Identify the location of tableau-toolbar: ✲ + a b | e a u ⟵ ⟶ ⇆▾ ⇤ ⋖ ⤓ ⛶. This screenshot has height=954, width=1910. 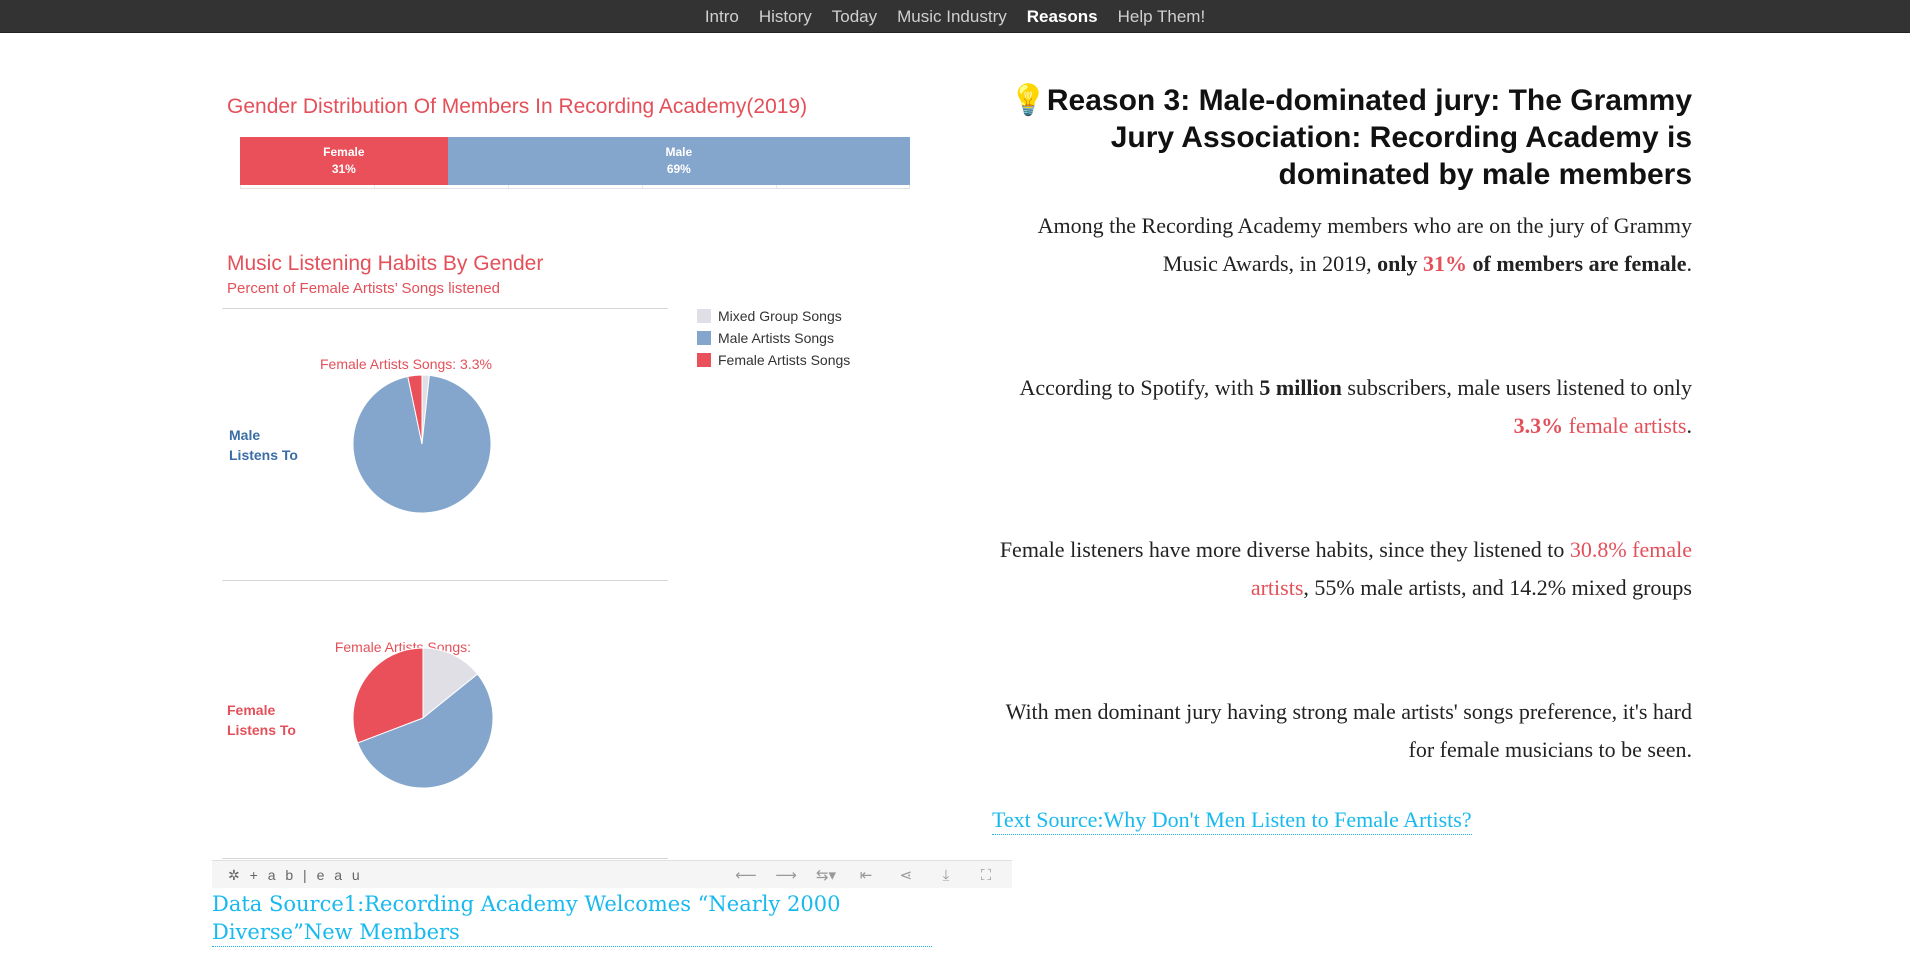
(612, 874).